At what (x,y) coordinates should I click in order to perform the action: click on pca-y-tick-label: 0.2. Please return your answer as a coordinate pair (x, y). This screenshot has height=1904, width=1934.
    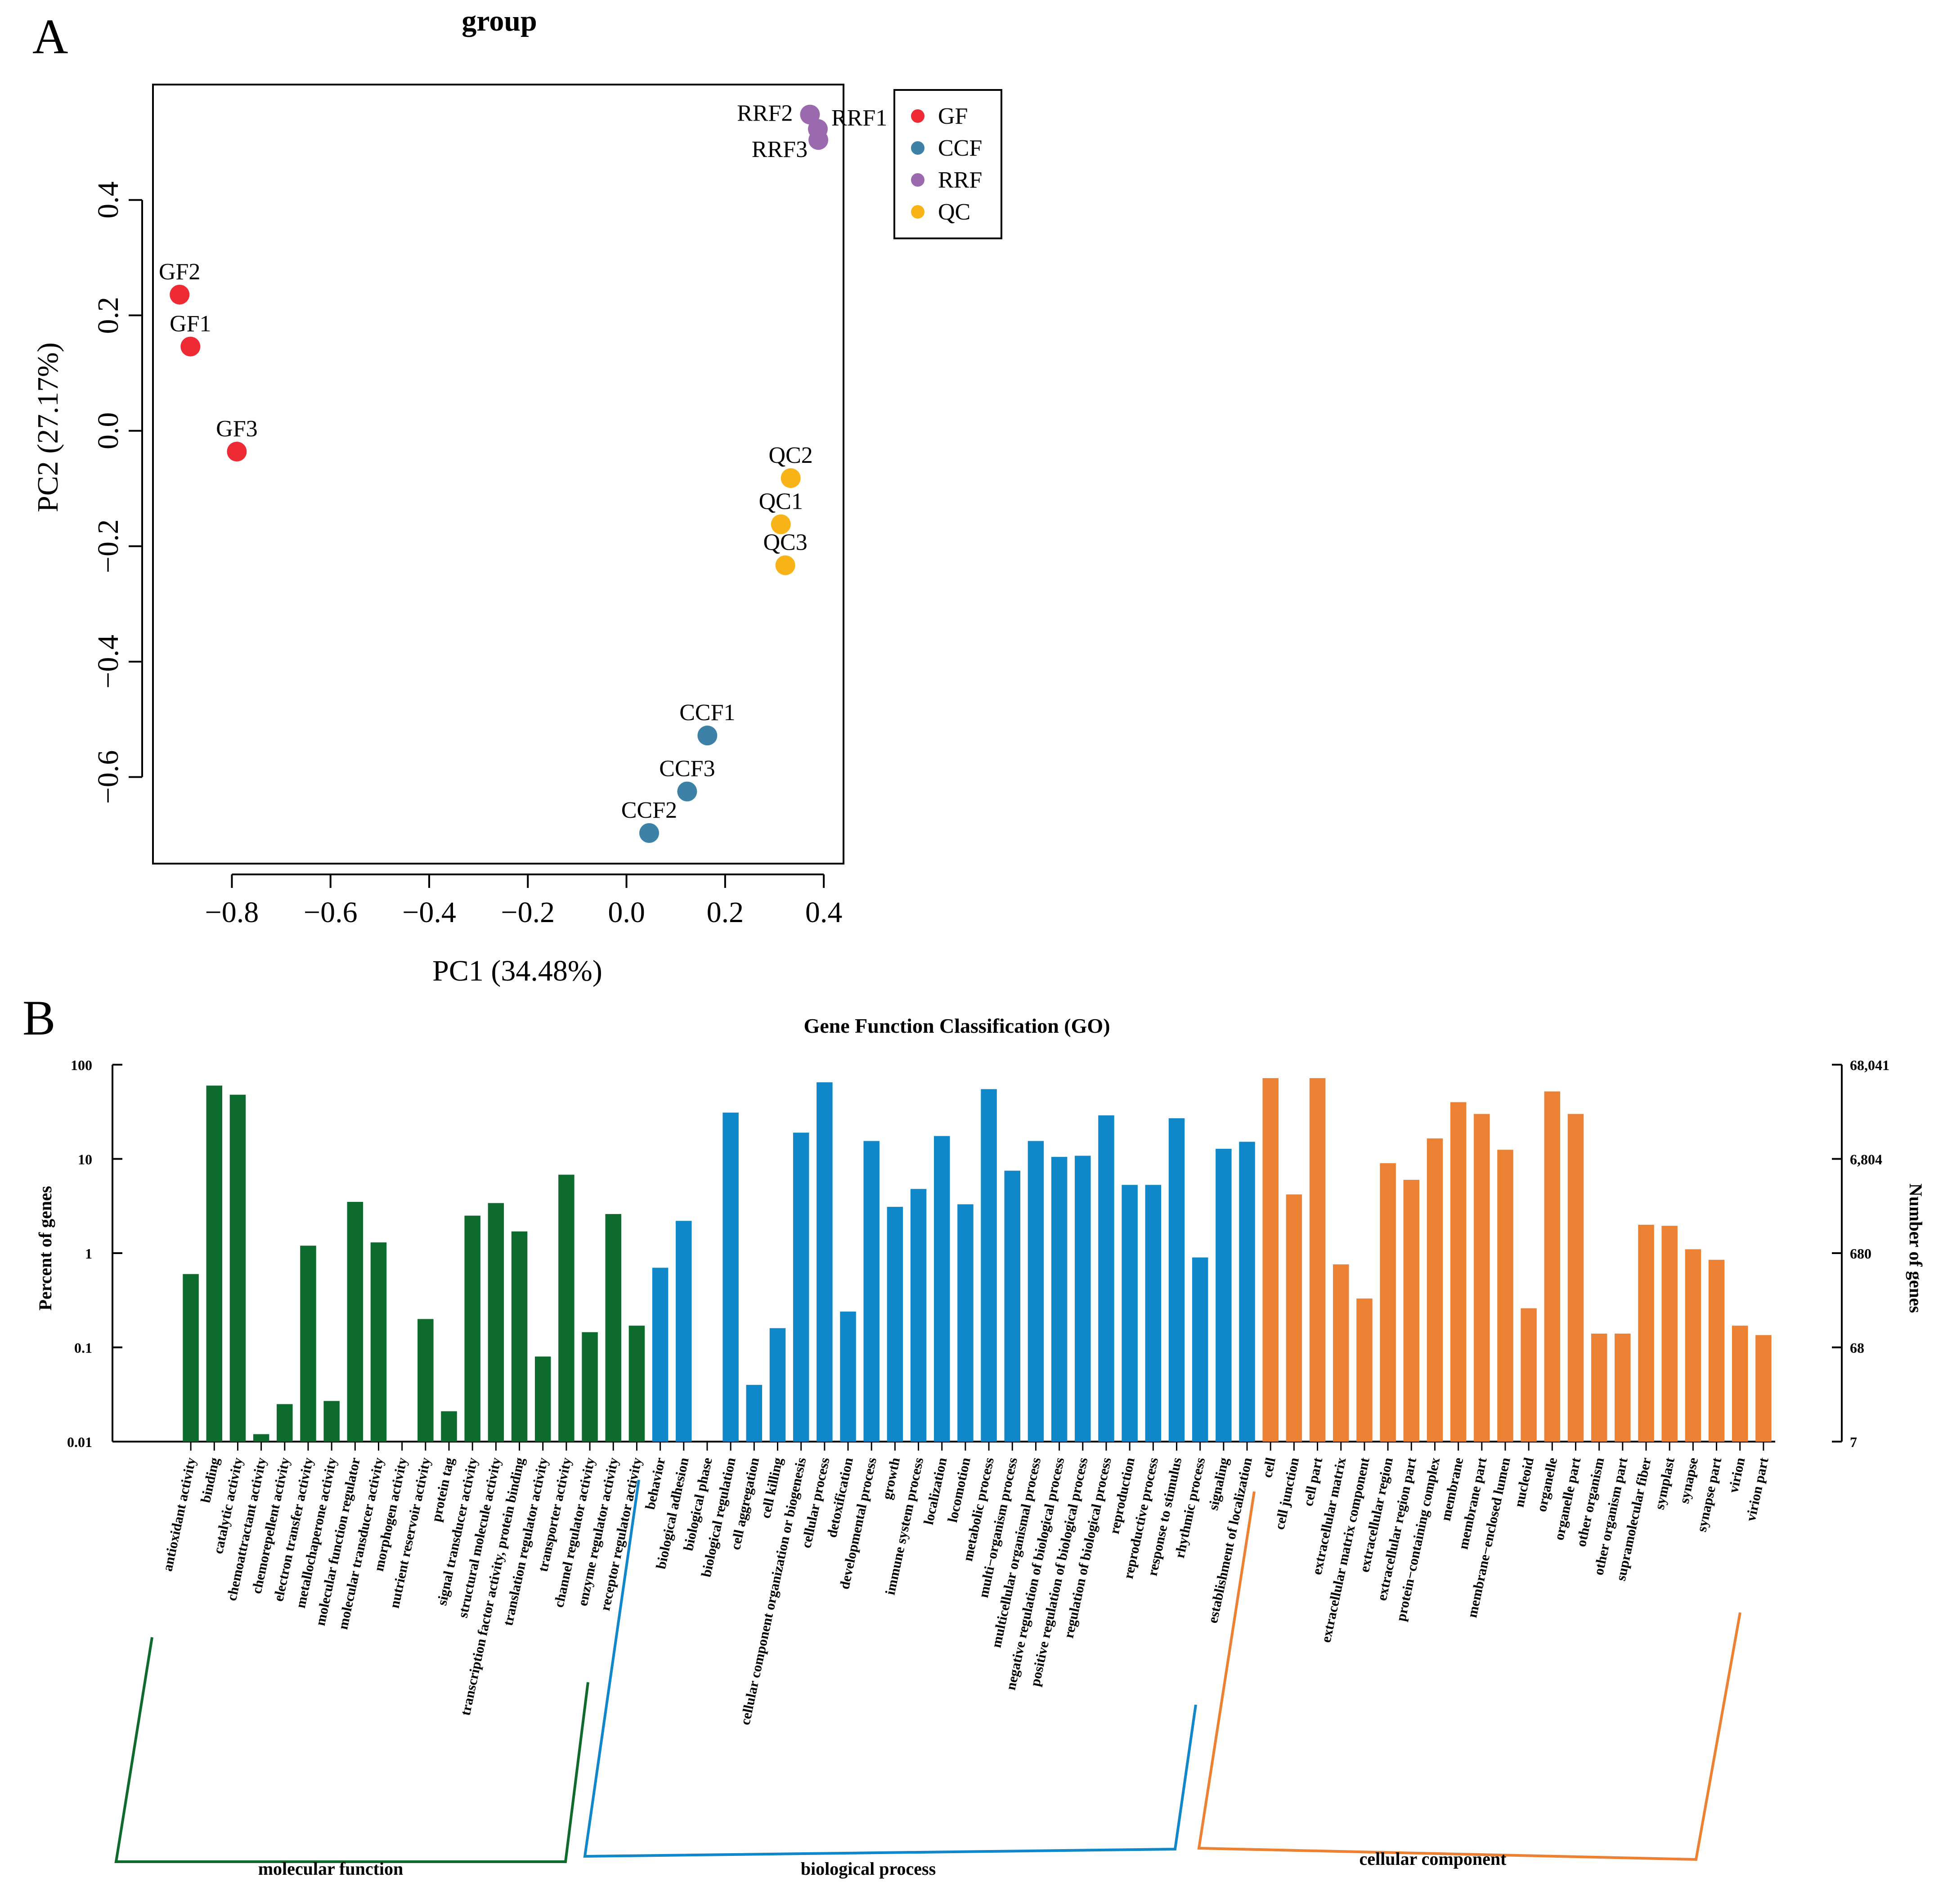
    Looking at the image, I should click on (108, 315).